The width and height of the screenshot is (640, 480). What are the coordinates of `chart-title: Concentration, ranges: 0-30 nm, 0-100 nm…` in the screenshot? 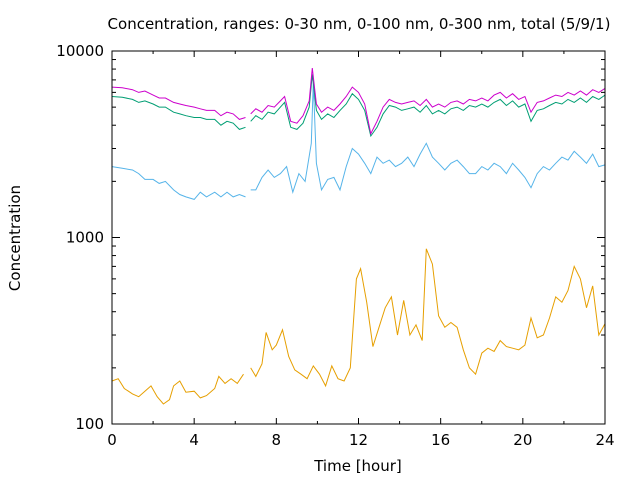 It's located at (359, 24).